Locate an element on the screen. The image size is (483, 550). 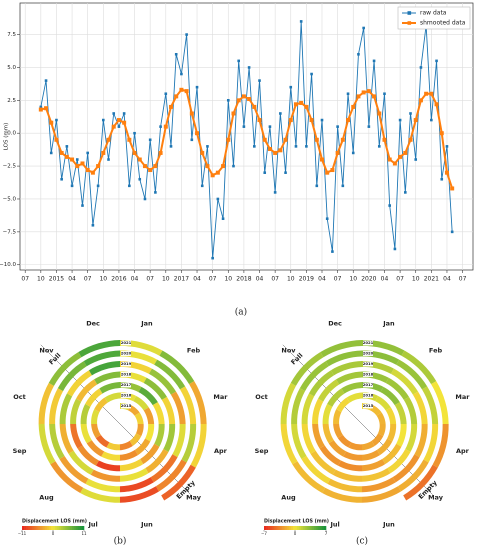
colorbar-tick-label: 0 is located at coordinates (295, 533).